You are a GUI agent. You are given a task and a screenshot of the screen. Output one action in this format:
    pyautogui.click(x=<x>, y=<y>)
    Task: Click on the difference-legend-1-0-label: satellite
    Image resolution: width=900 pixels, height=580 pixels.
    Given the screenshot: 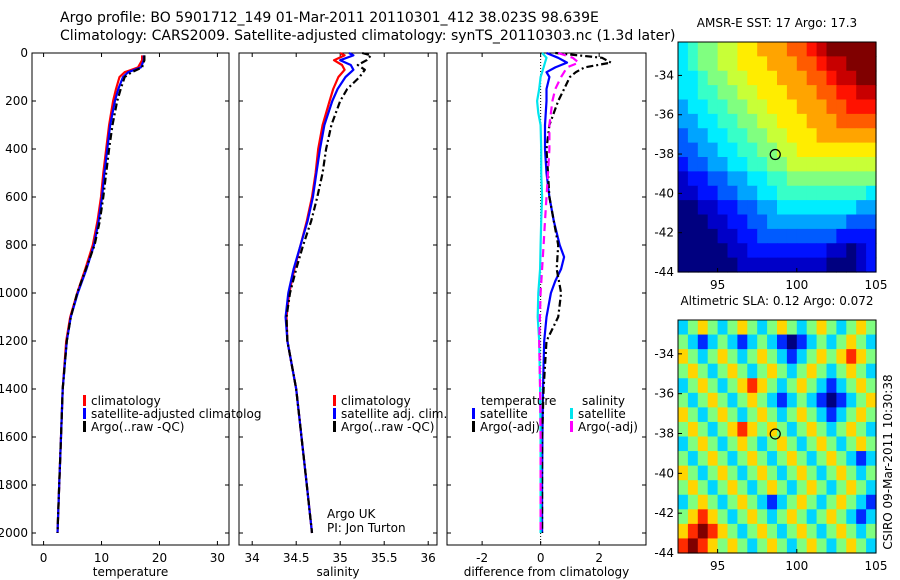 What is the action you would take?
    pyautogui.click(x=602, y=414)
    